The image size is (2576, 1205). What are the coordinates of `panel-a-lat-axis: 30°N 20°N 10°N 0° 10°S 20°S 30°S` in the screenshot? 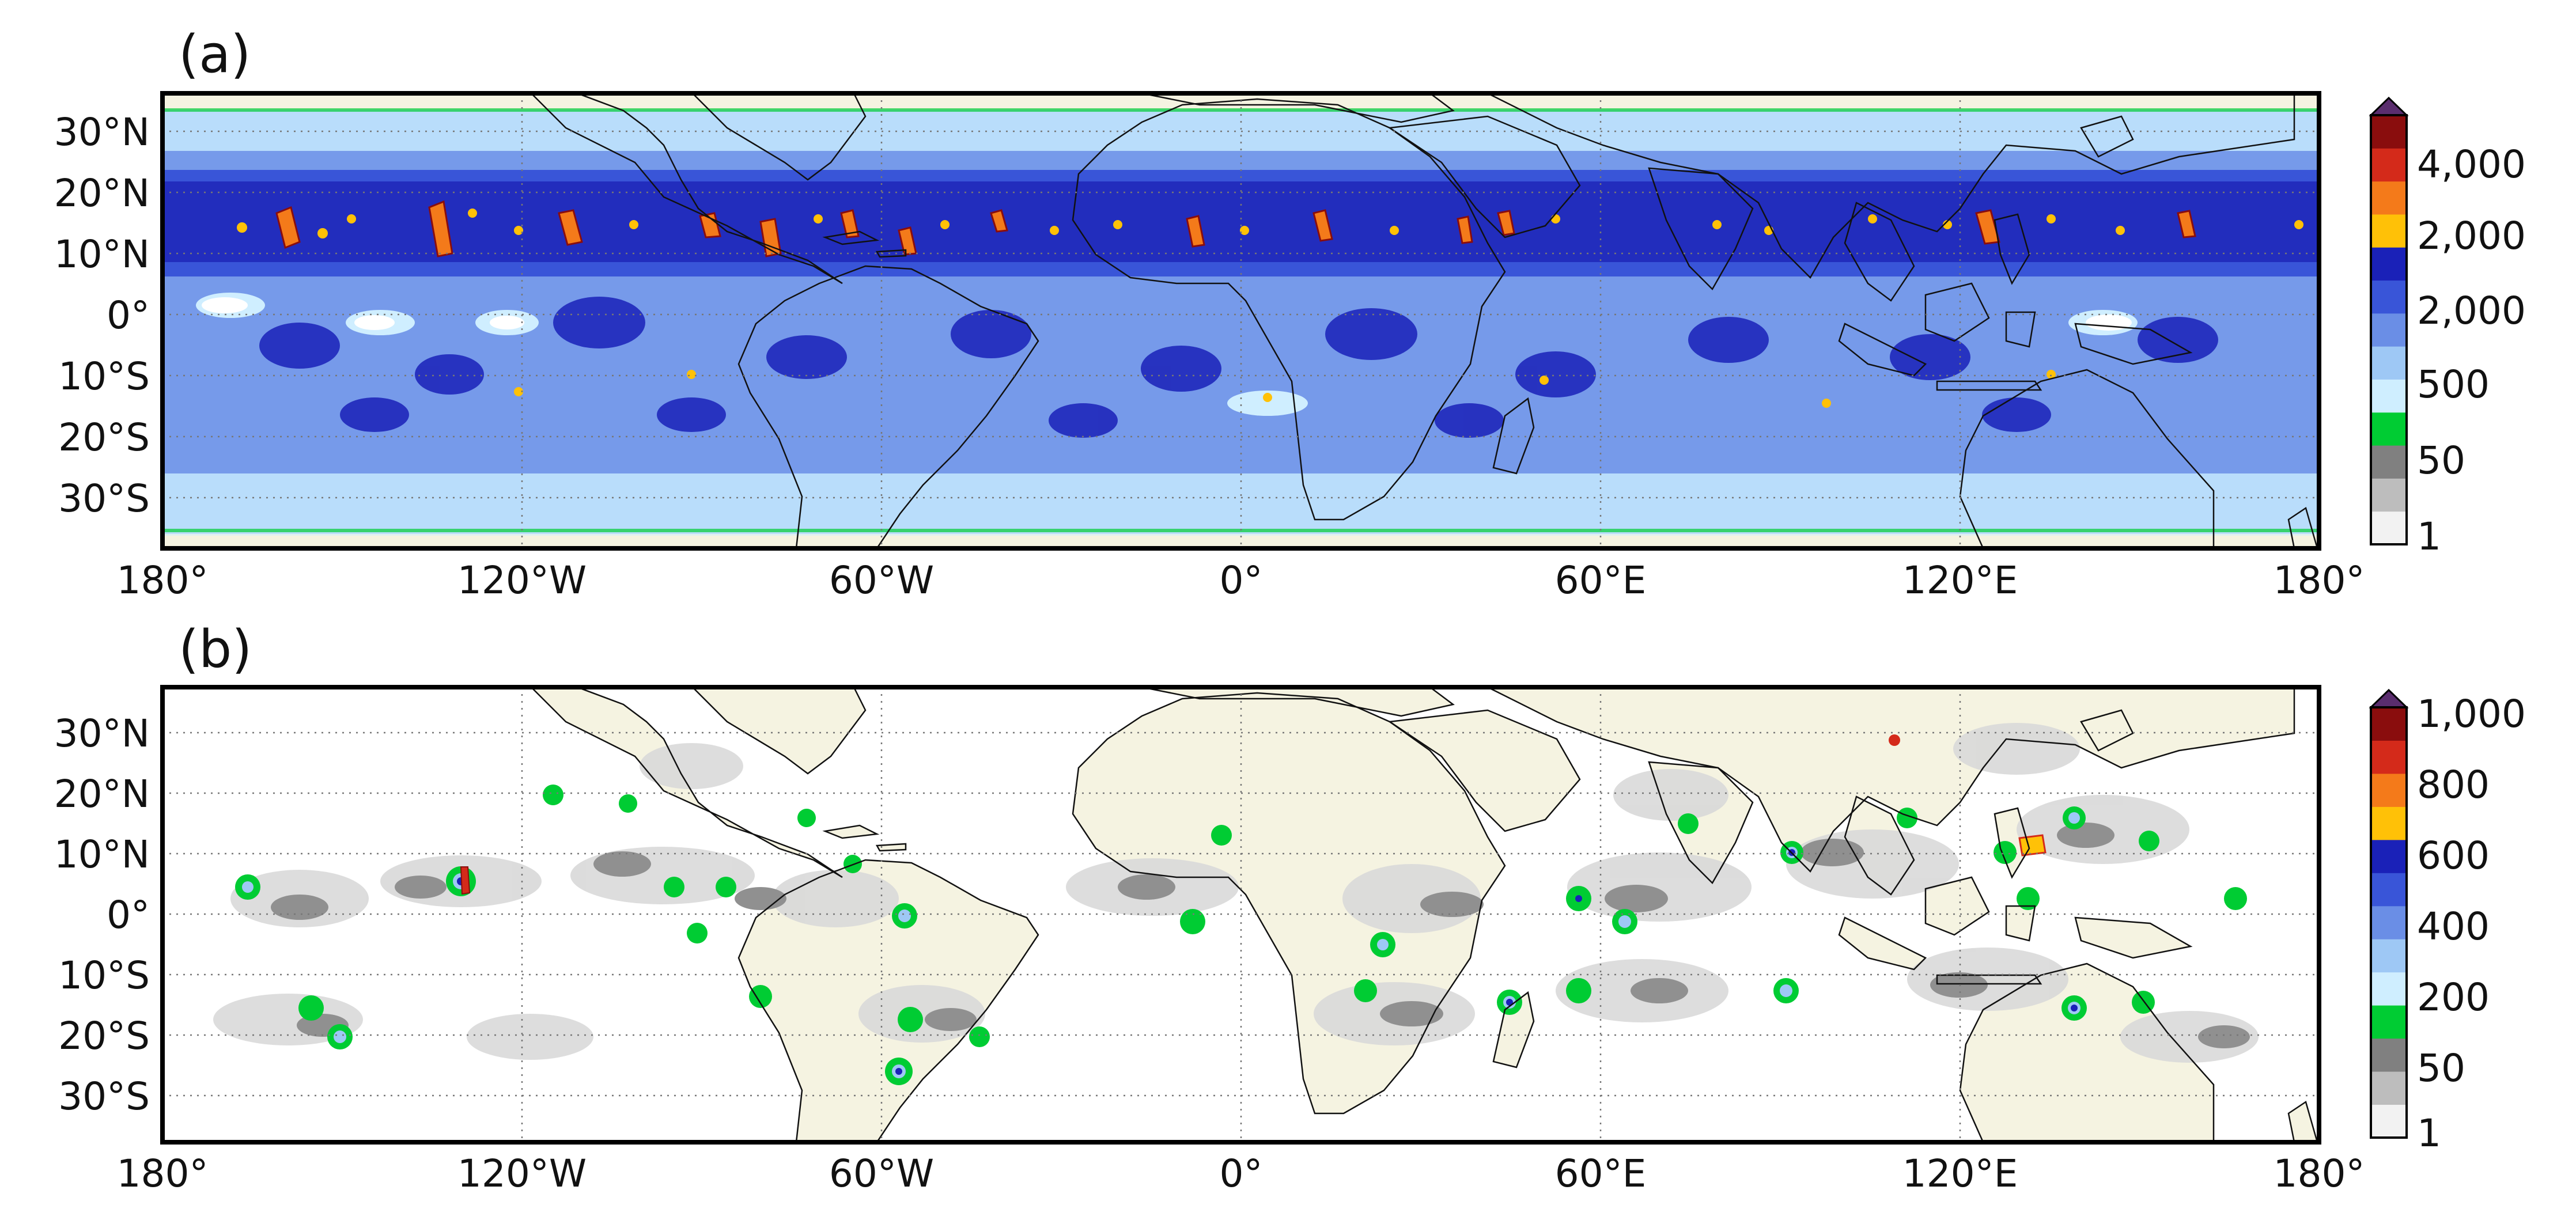 It's located at (102, 315).